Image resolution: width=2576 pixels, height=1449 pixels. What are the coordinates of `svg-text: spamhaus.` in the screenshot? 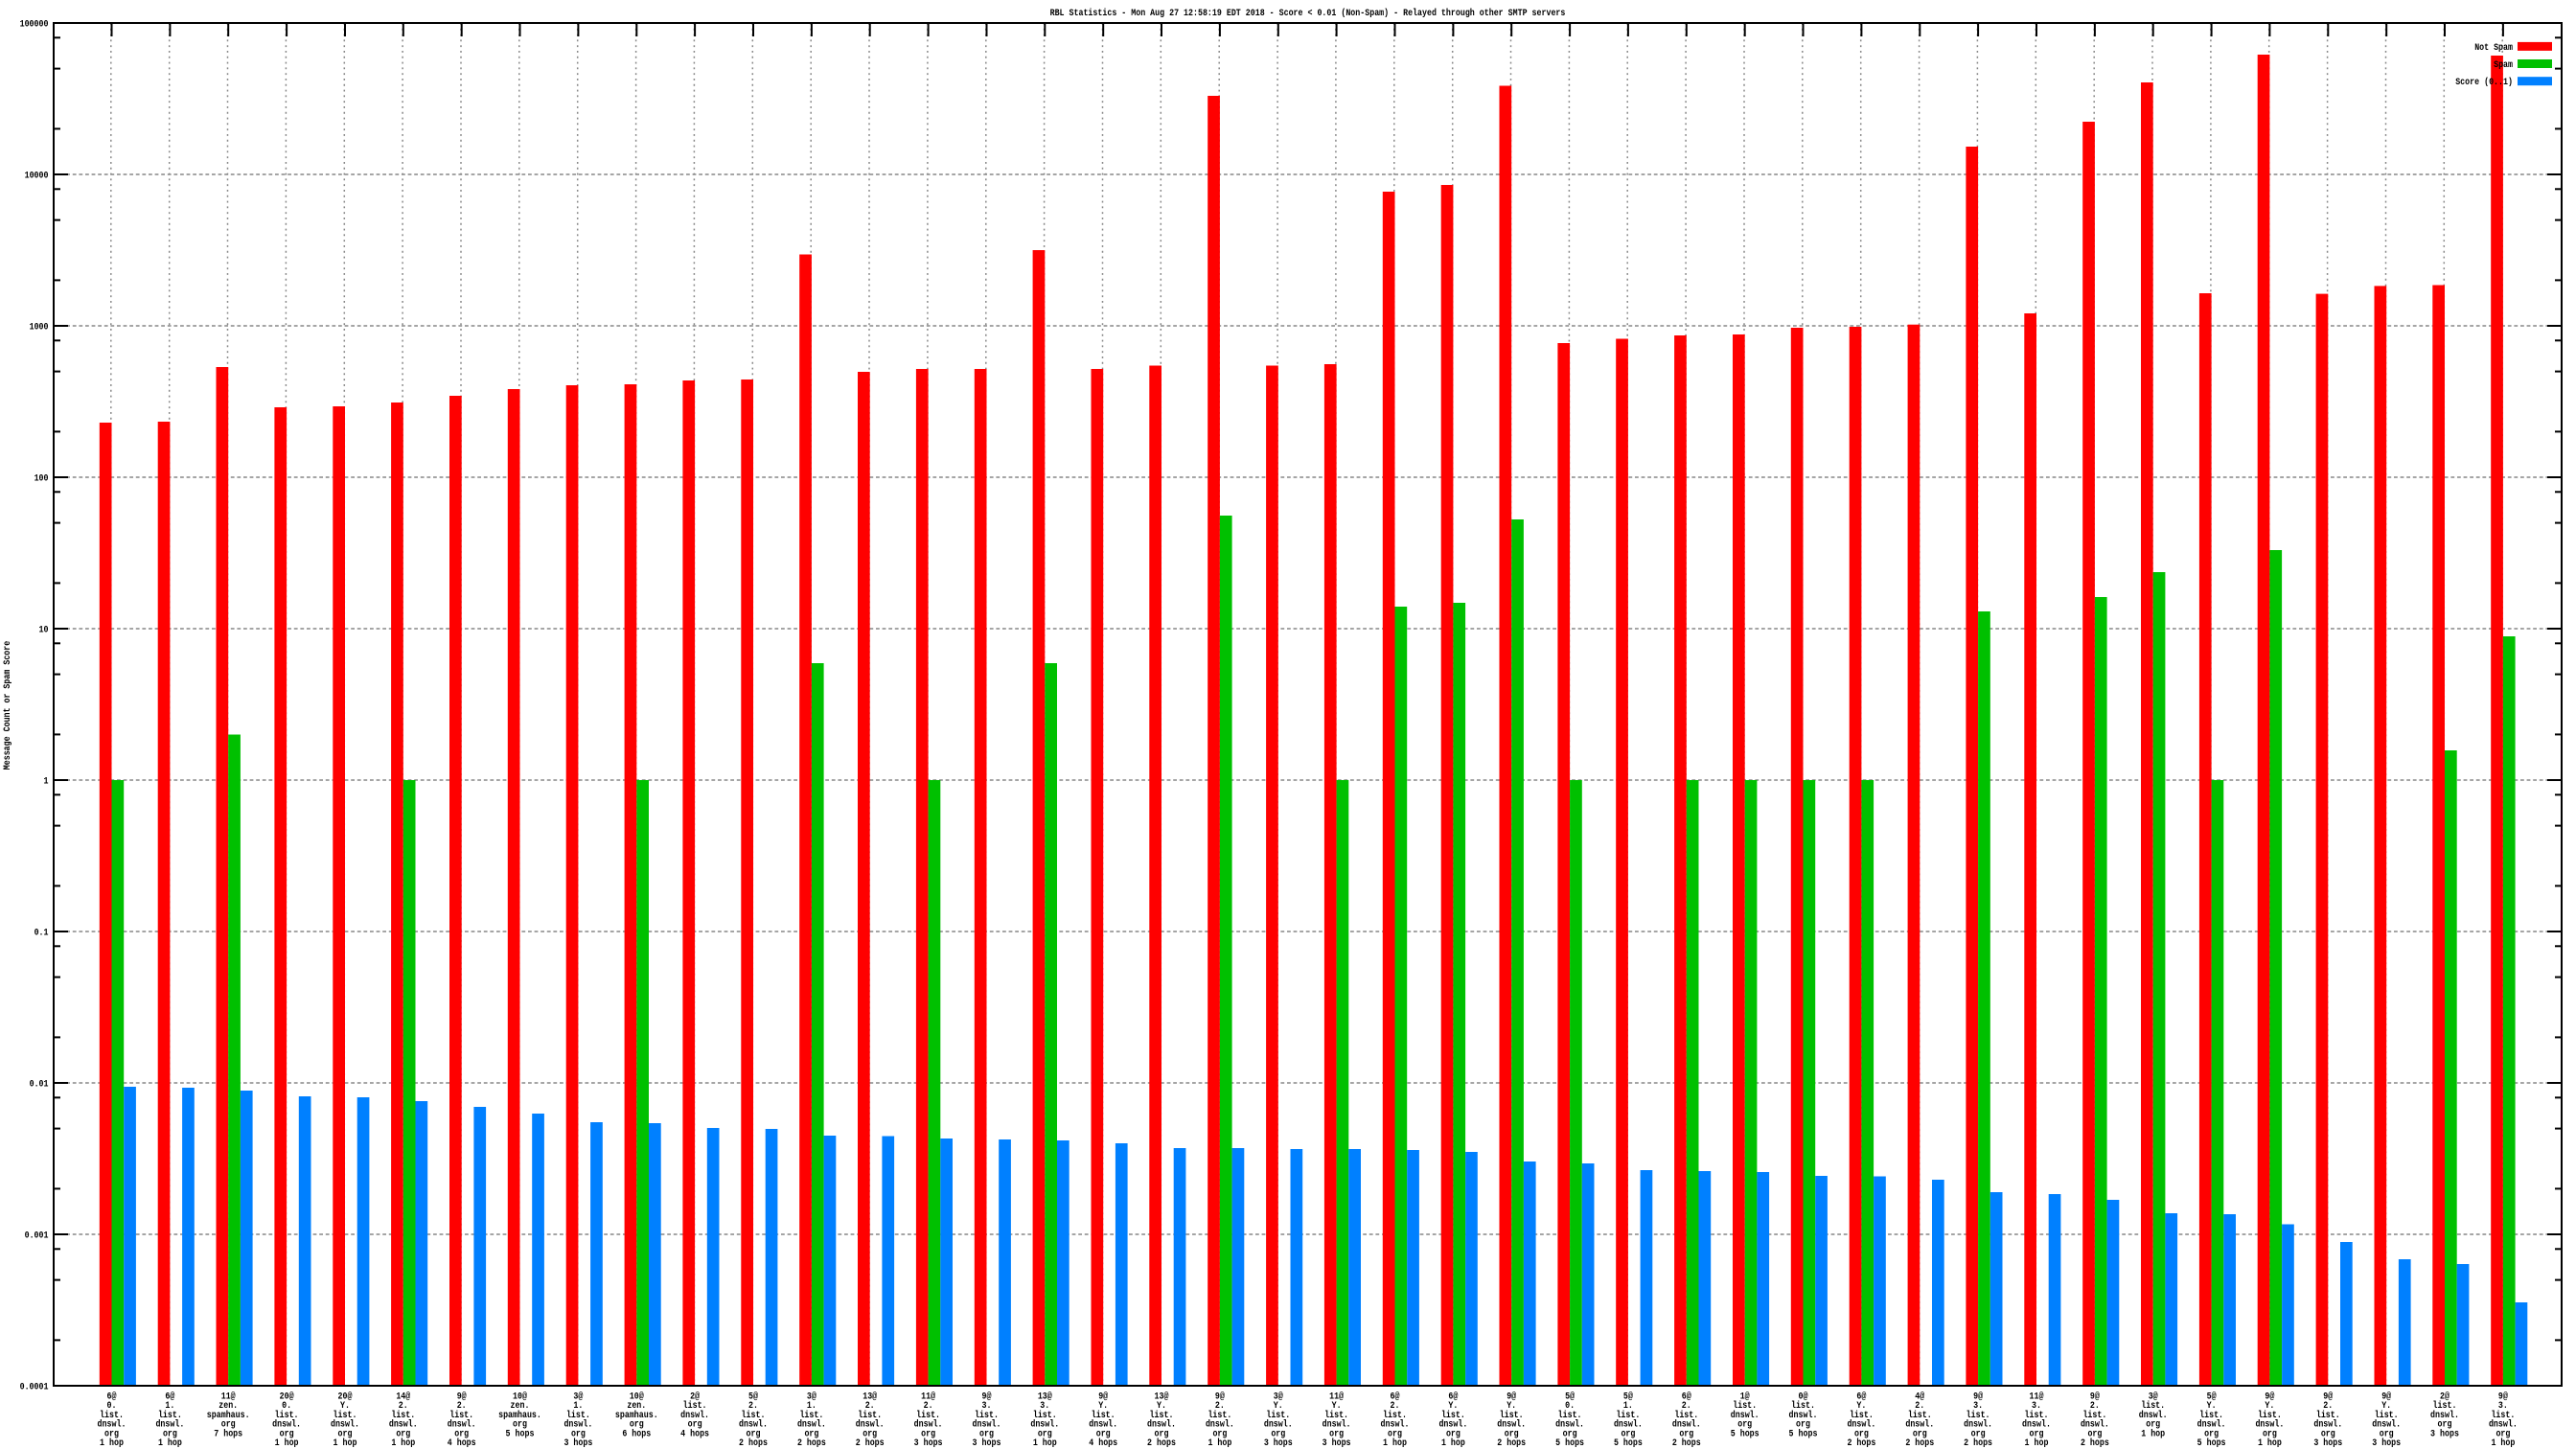 It's located at (636, 1415).